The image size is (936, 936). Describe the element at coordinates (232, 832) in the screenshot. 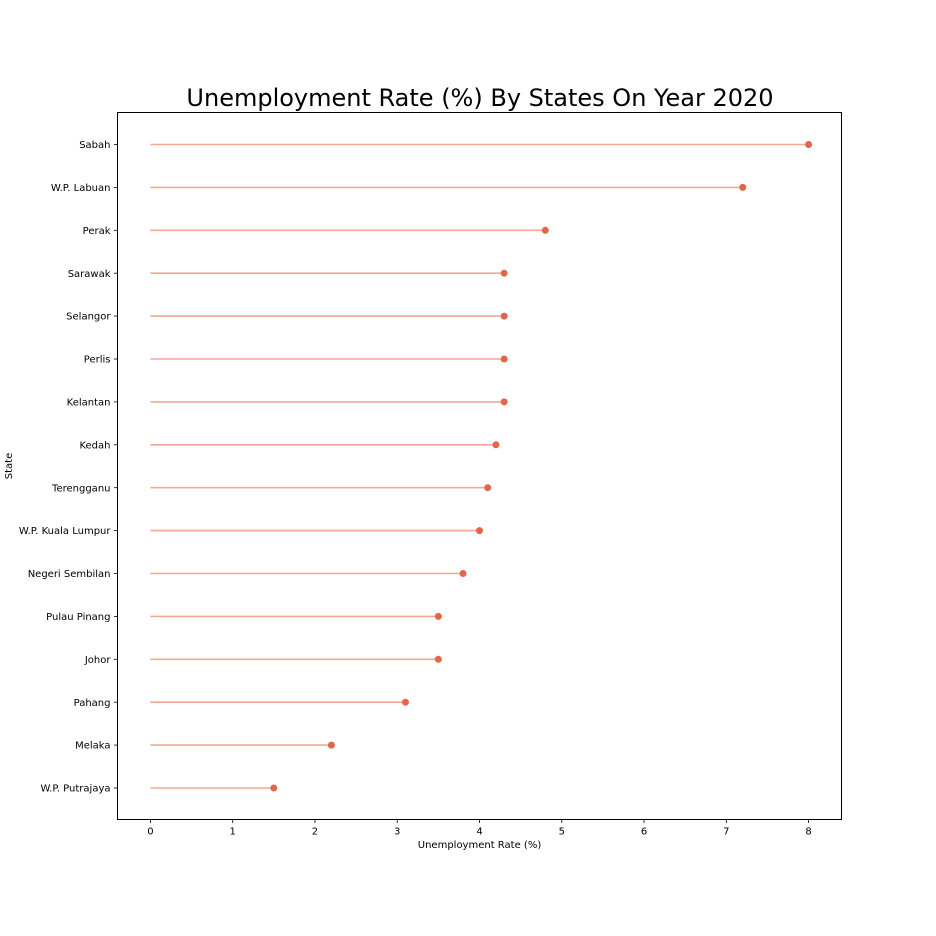

I see `x-tick-label: 1` at that location.